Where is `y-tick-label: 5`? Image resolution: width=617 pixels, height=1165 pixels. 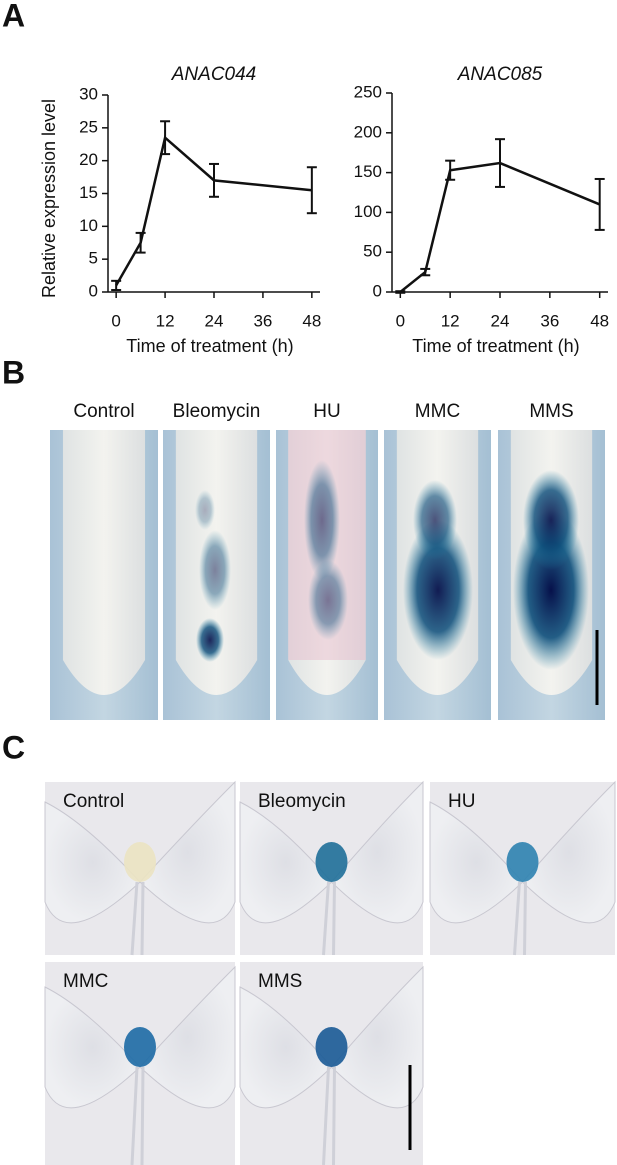 y-tick-label: 5 is located at coordinates (93, 258).